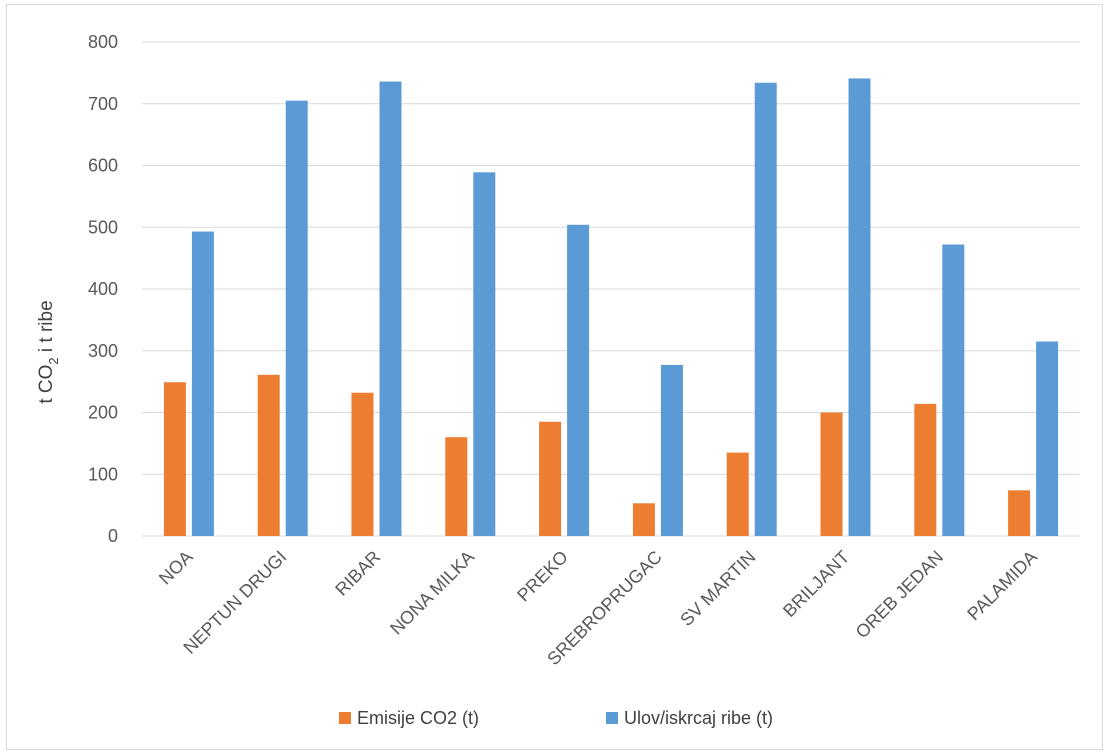  Describe the element at coordinates (432, 593) in the screenshot. I see `x-tick-label: NONA MILKA` at that location.